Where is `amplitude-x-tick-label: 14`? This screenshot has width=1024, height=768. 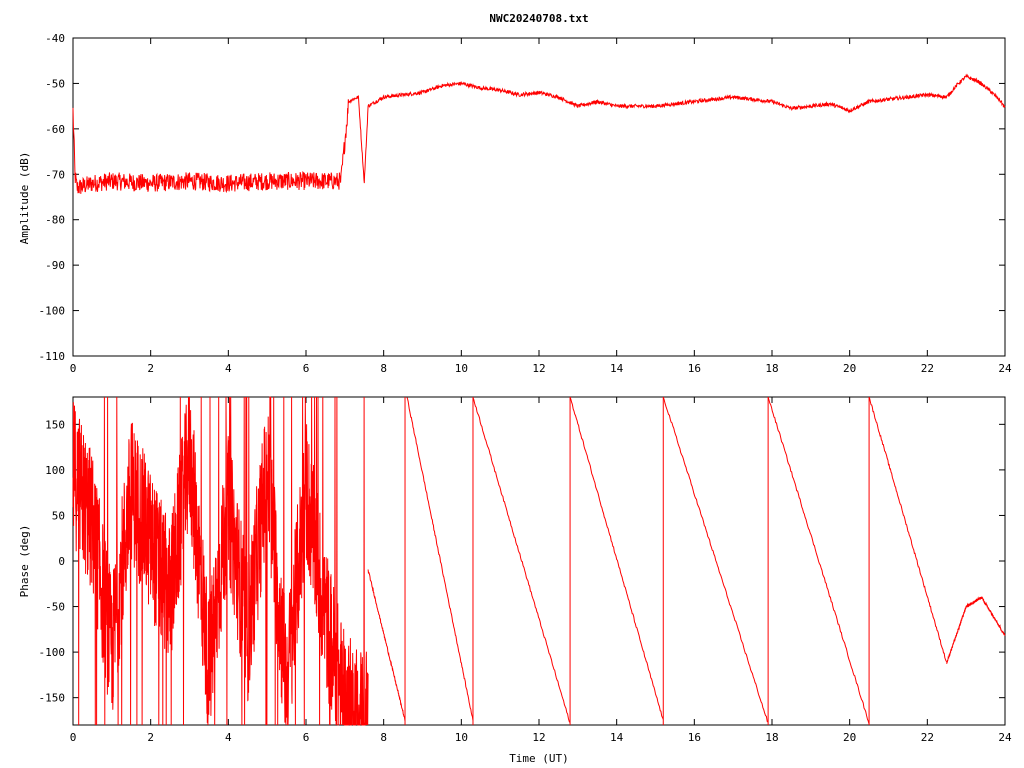
amplitude-x-tick-label: 14 is located at coordinates (617, 368).